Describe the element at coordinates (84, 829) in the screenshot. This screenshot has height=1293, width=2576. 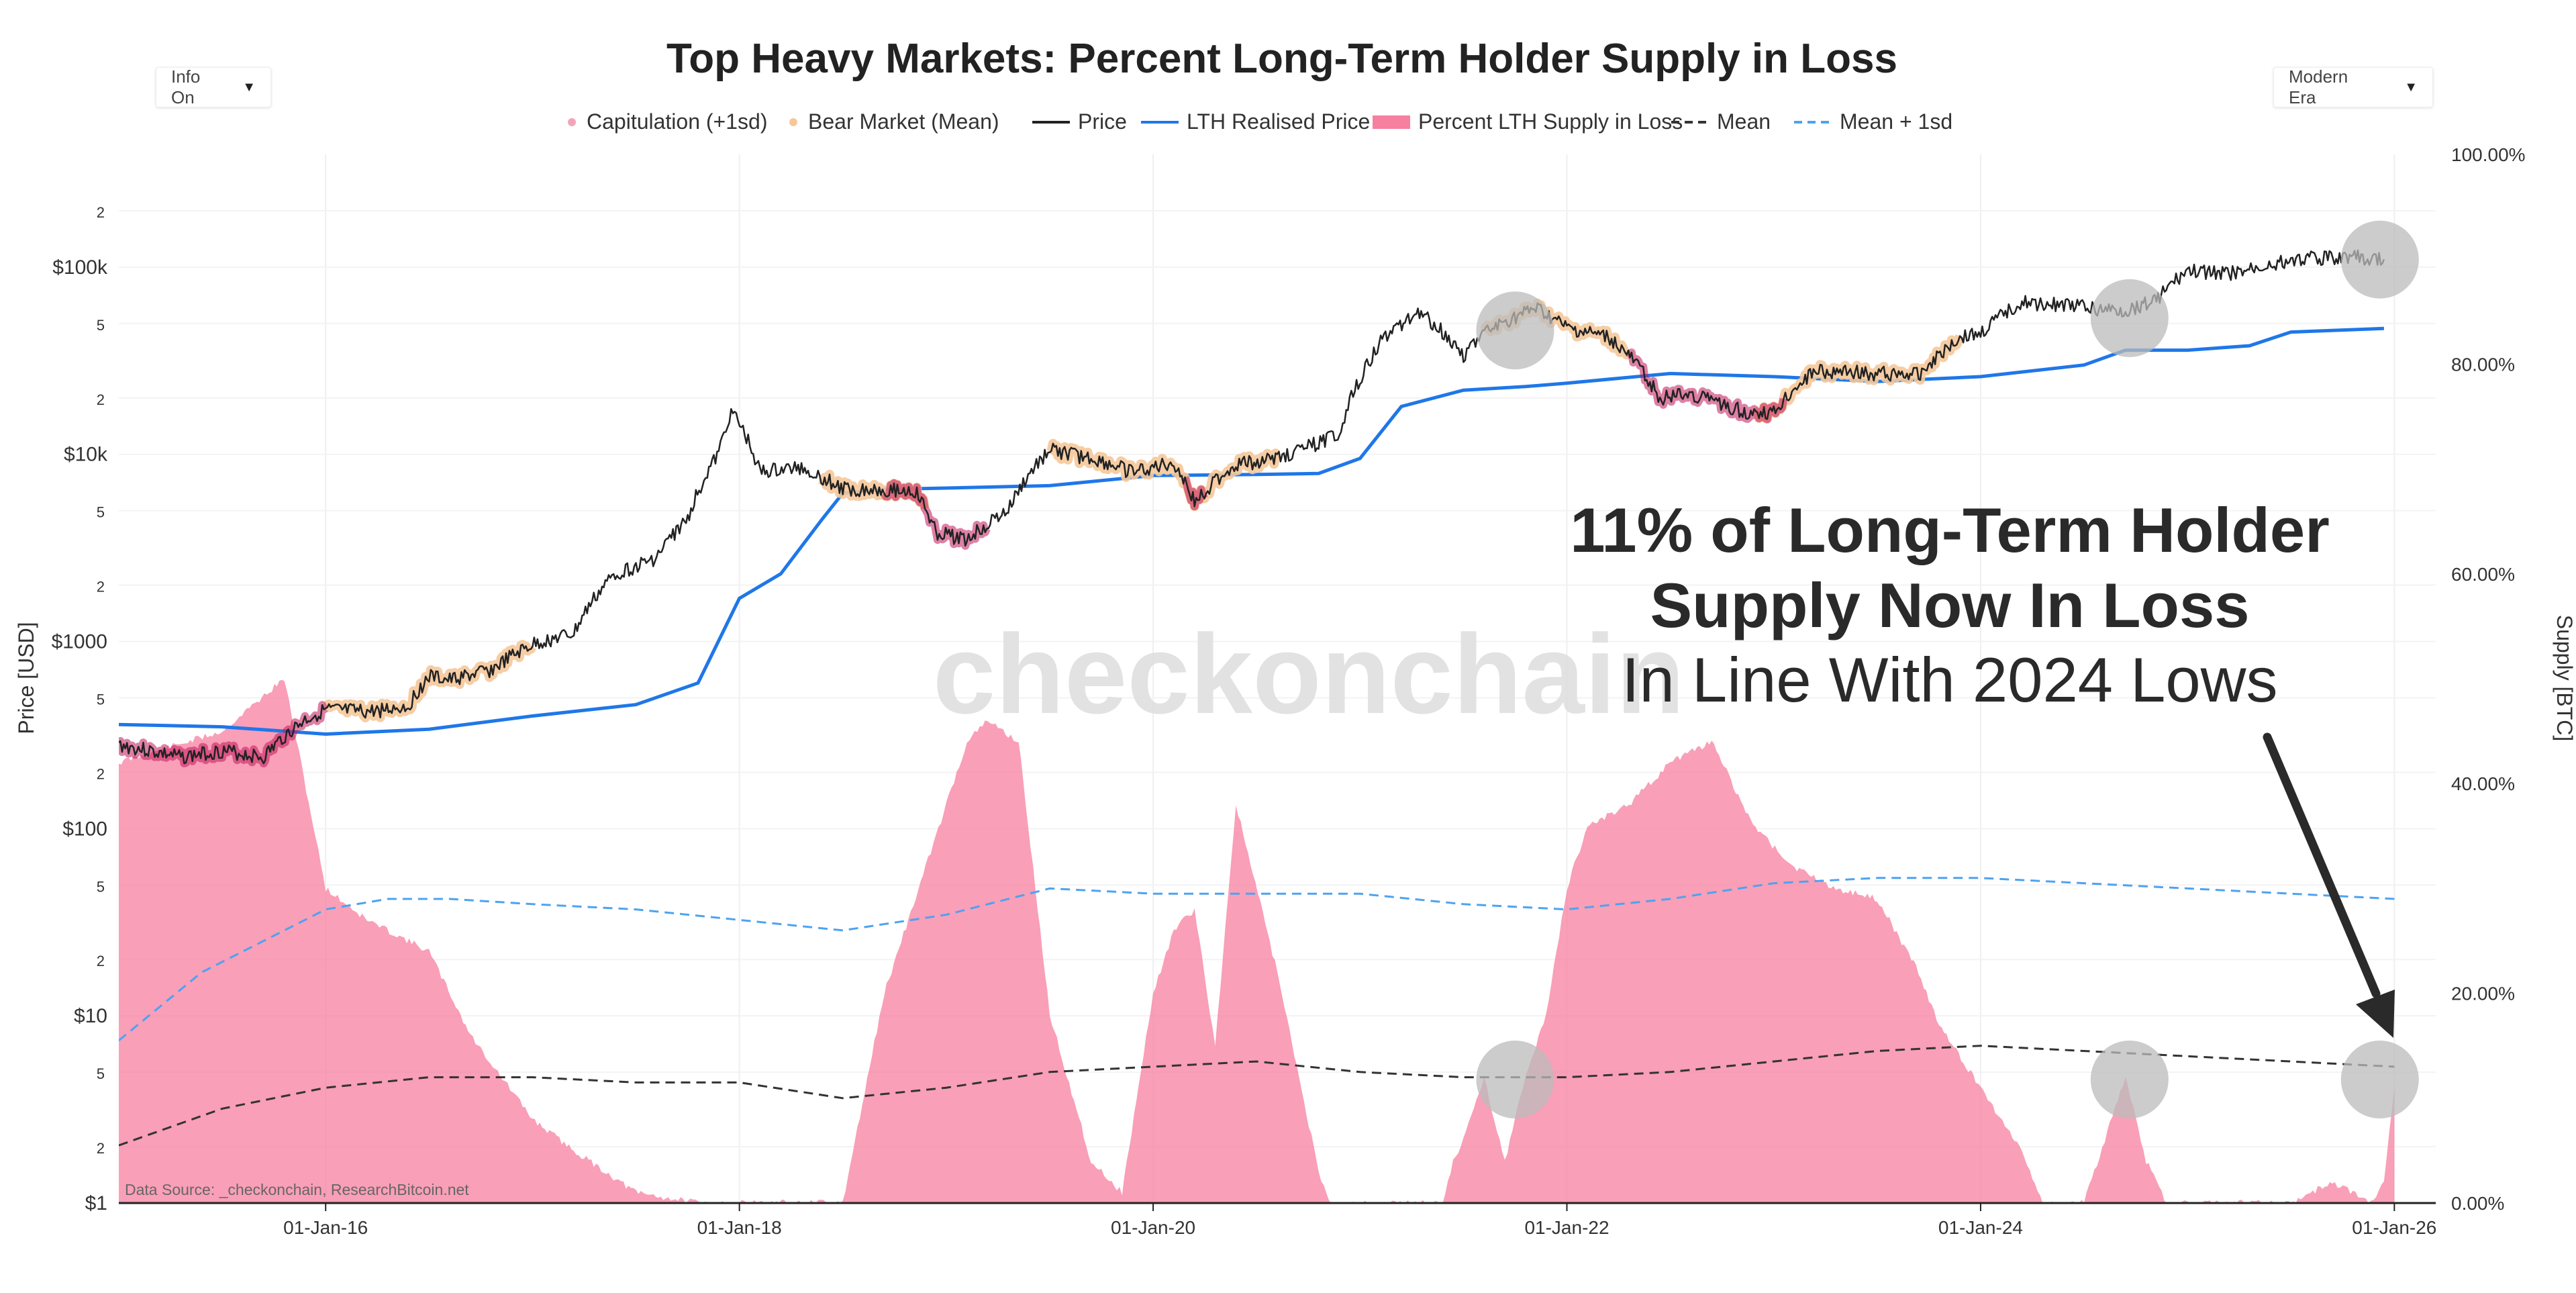
I see `y-left-tick-label: $100` at that location.